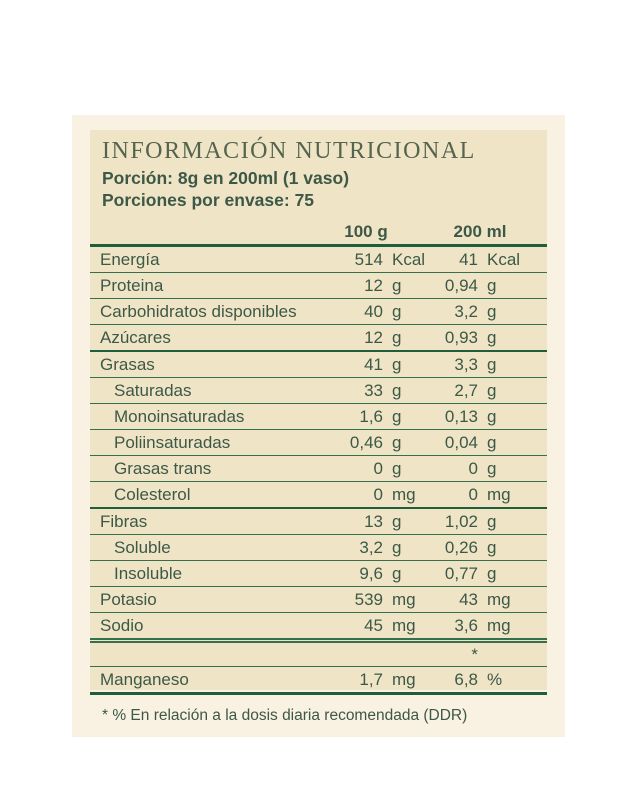 This screenshot has height=810, width=635. What do you see at coordinates (366, 231) in the screenshot?
I see `column-header-100g: 100 g` at bounding box center [366, 231].